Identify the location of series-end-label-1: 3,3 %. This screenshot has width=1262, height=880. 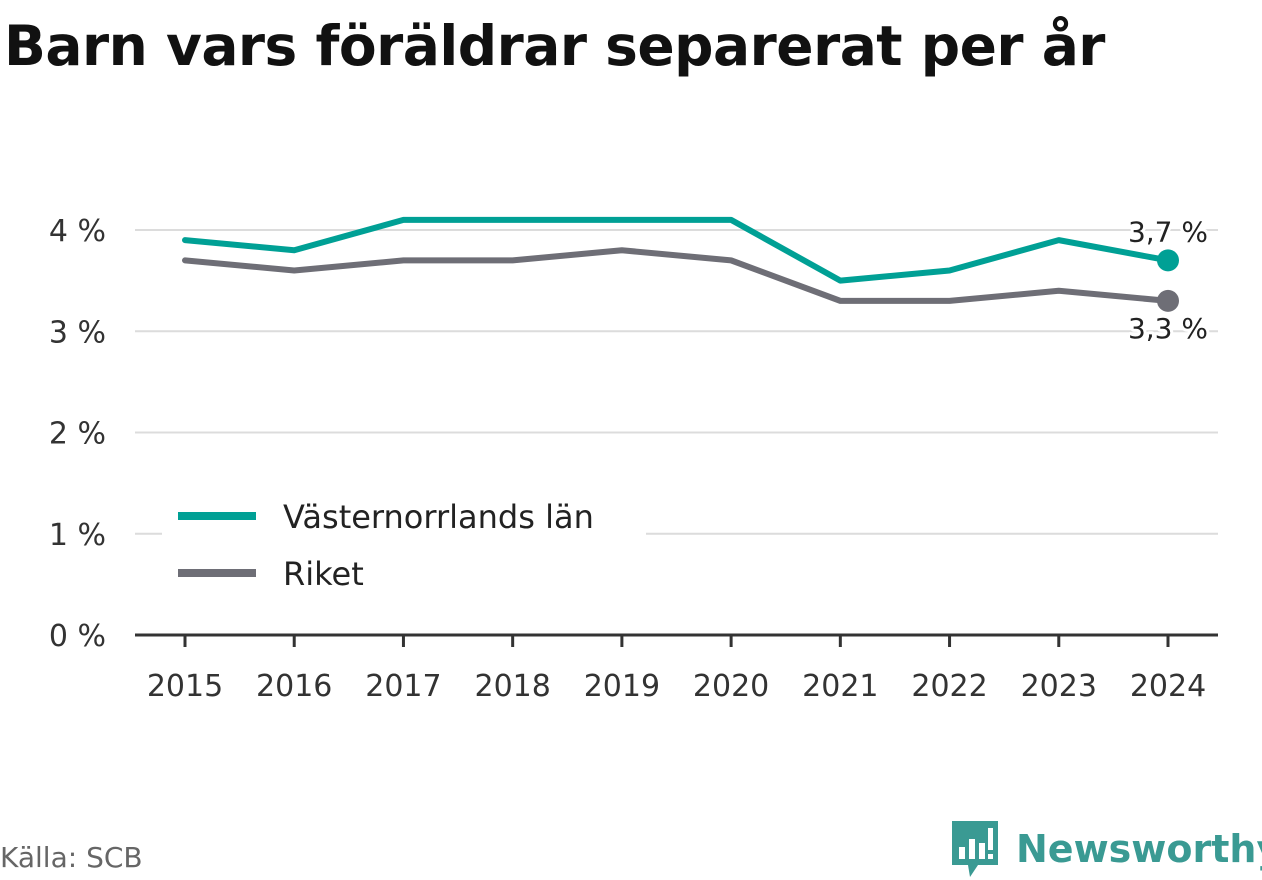
(1168, 328).